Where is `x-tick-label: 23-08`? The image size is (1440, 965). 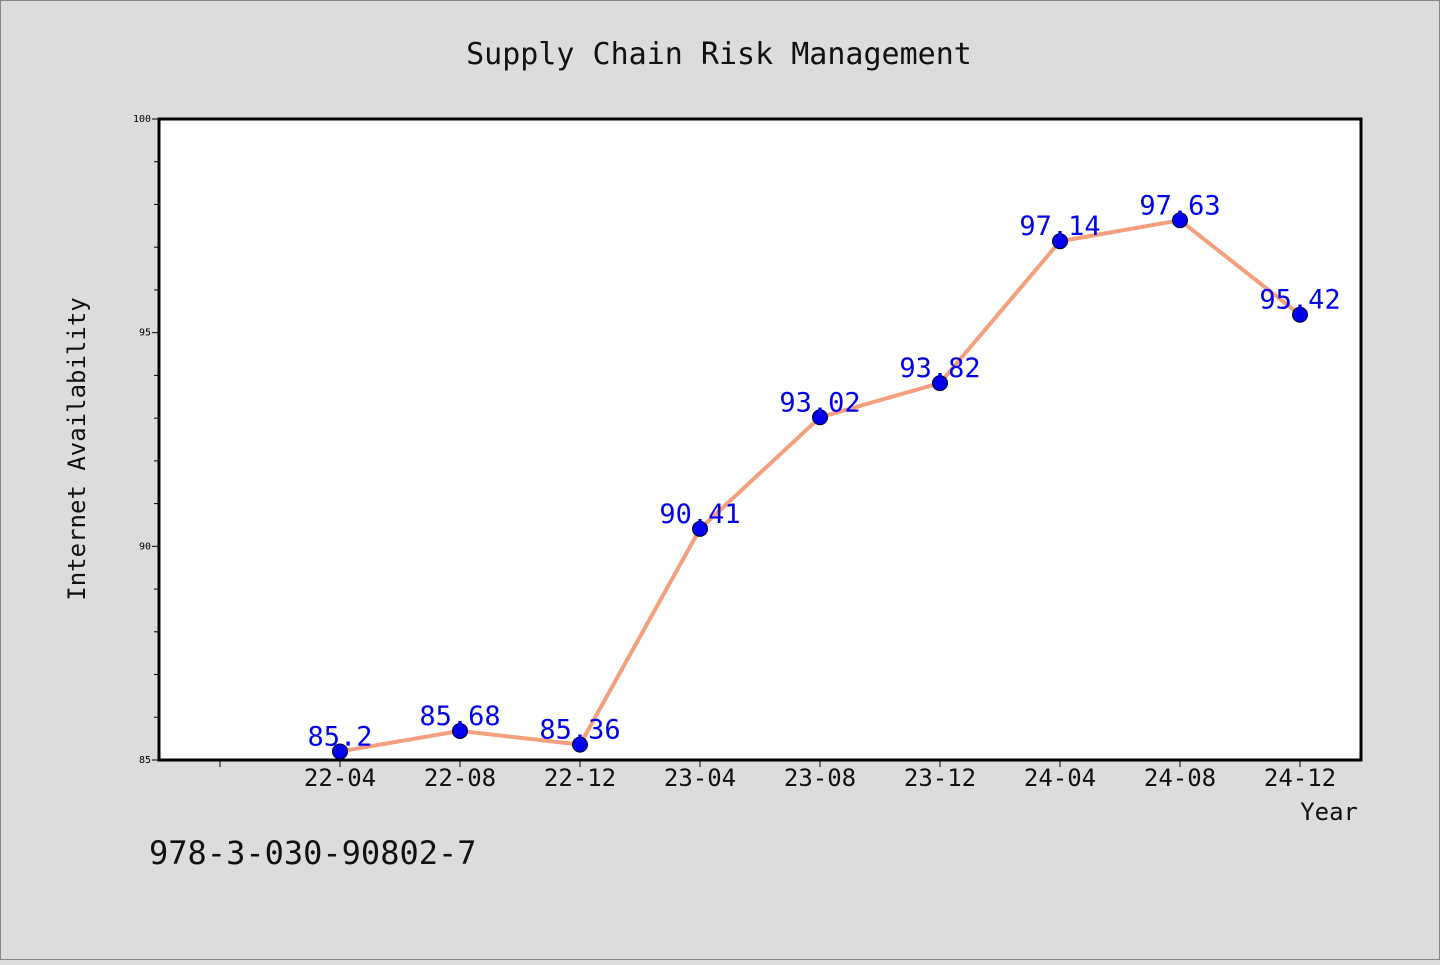
x-tick-label: 23-08 is located at coordinates (820, 778).